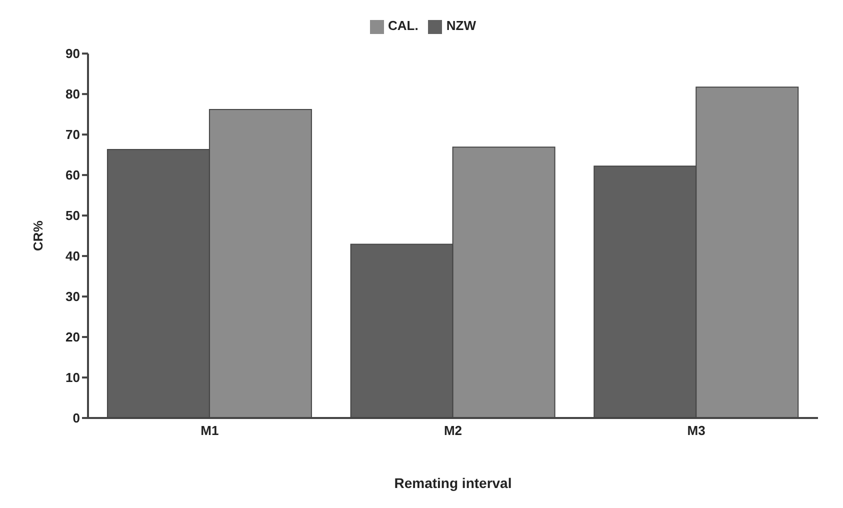 This screenshot has height=508, width=843. What do you see at coordinates (73, 54) in the screenshot?
I see `y-tick-label: 90` at bounding box center [73, 54].